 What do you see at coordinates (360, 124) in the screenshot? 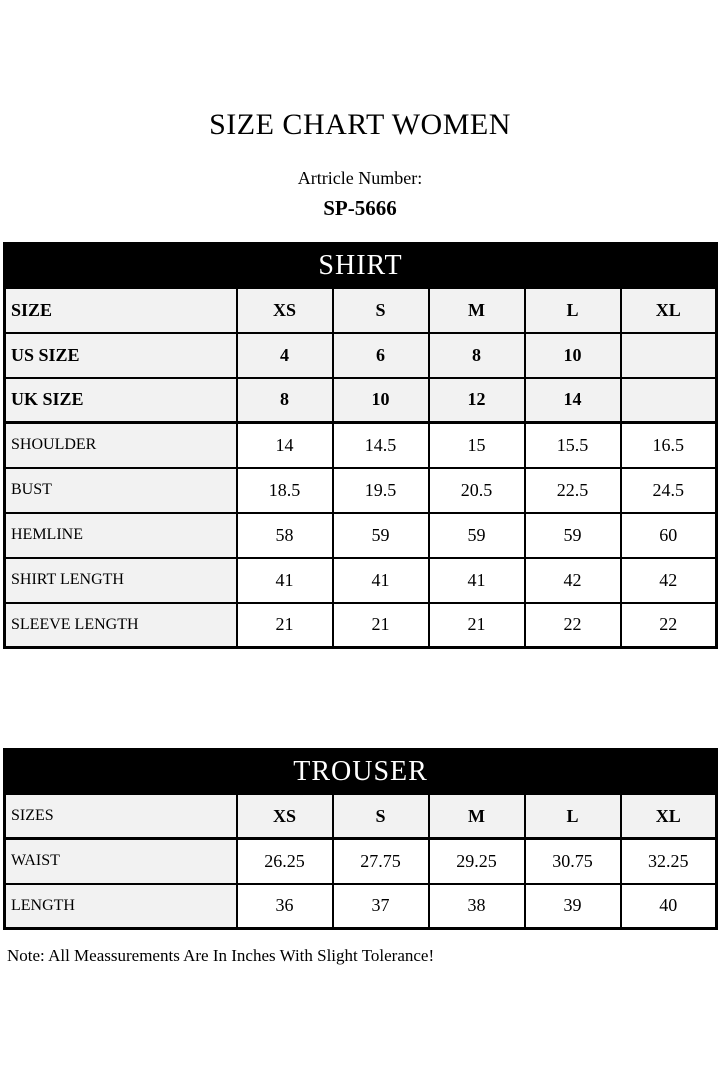
I see `page-title: SIZE CHART WOMEN` at bounding box center [360, 124].